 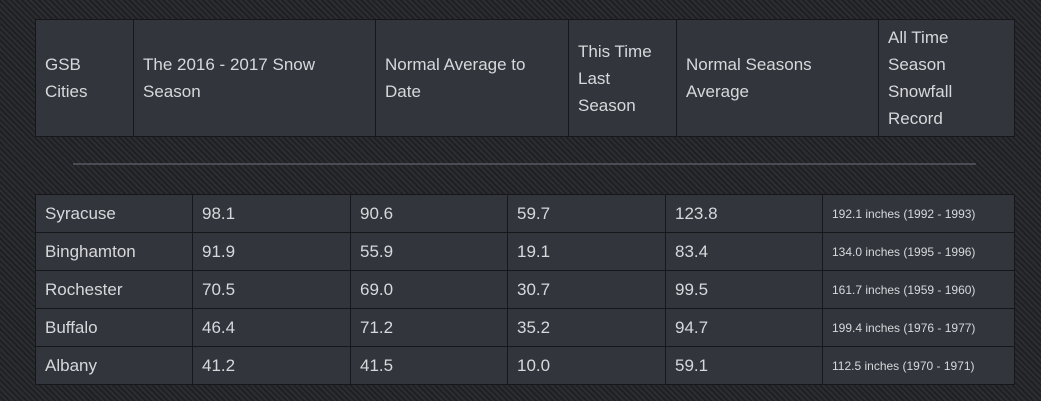 I want to click on last-season-cell: 35.2, so click(x=586, y=327).